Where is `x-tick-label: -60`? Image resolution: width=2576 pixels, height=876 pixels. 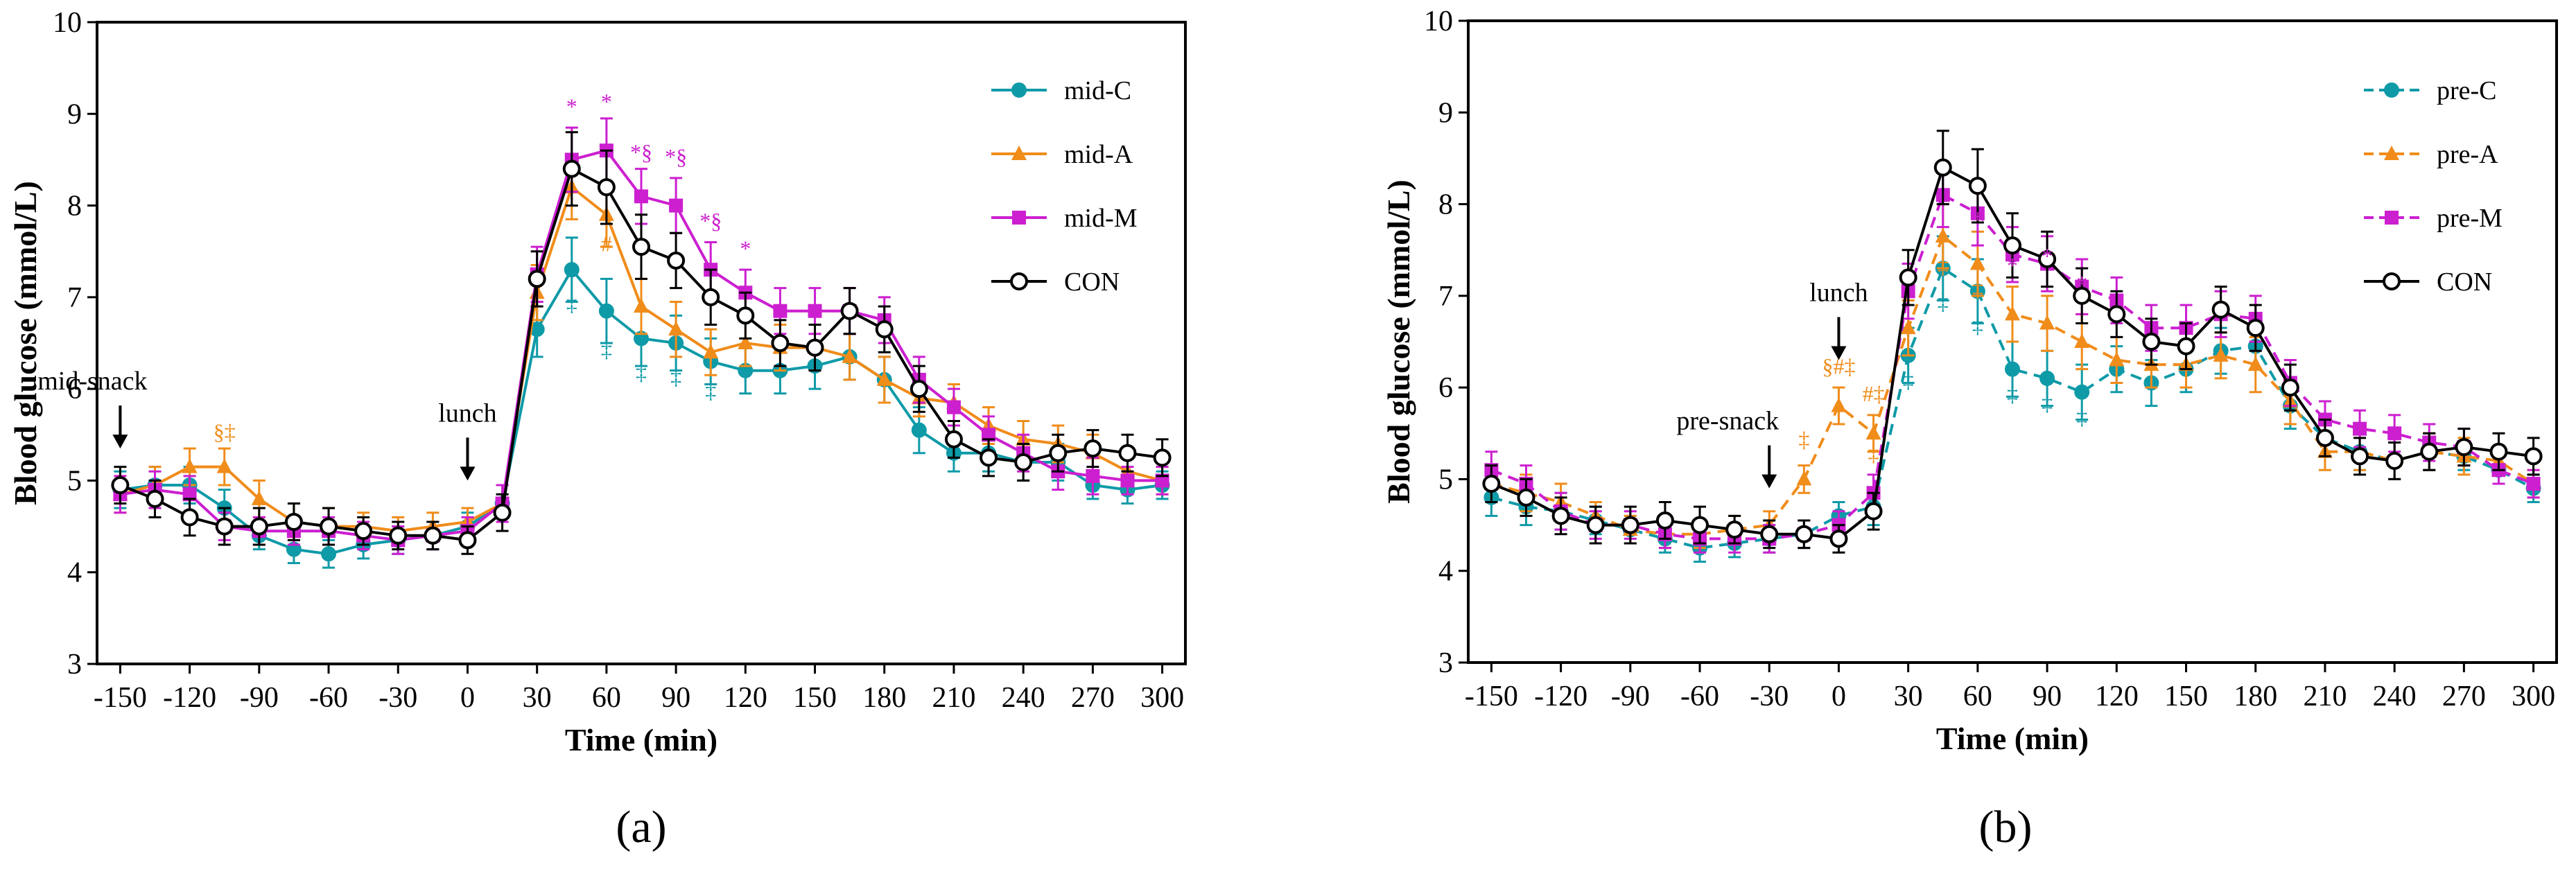 x-tick-label: -60 is located at coordinates (1699, 696).